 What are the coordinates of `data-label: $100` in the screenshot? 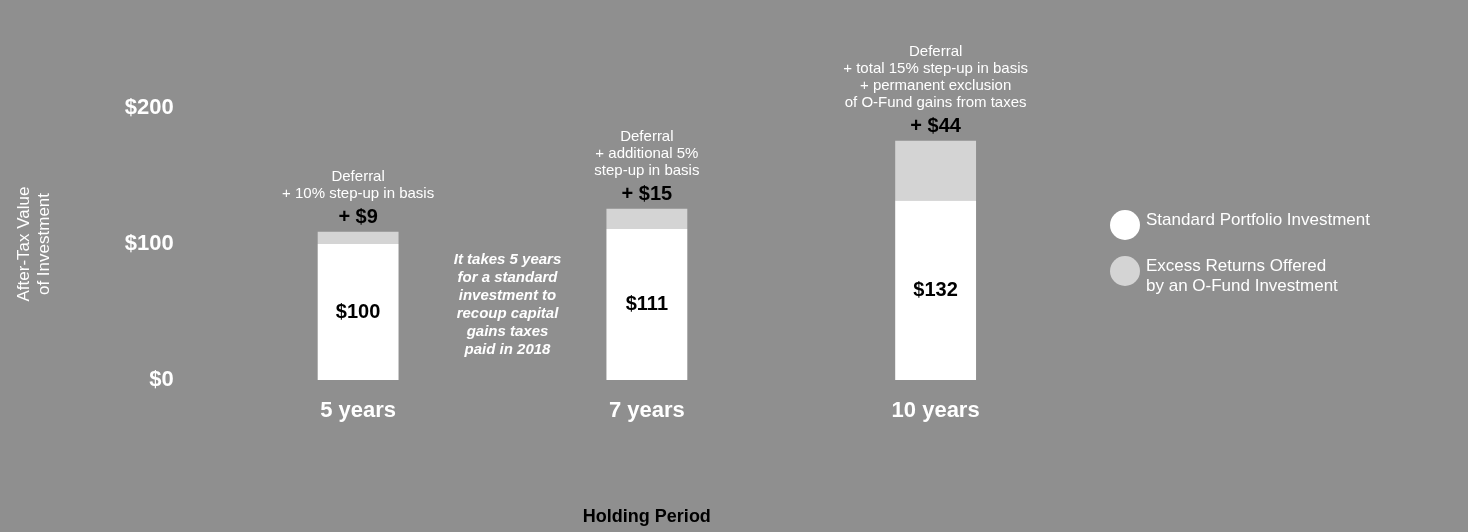 It's located at (358, 310).